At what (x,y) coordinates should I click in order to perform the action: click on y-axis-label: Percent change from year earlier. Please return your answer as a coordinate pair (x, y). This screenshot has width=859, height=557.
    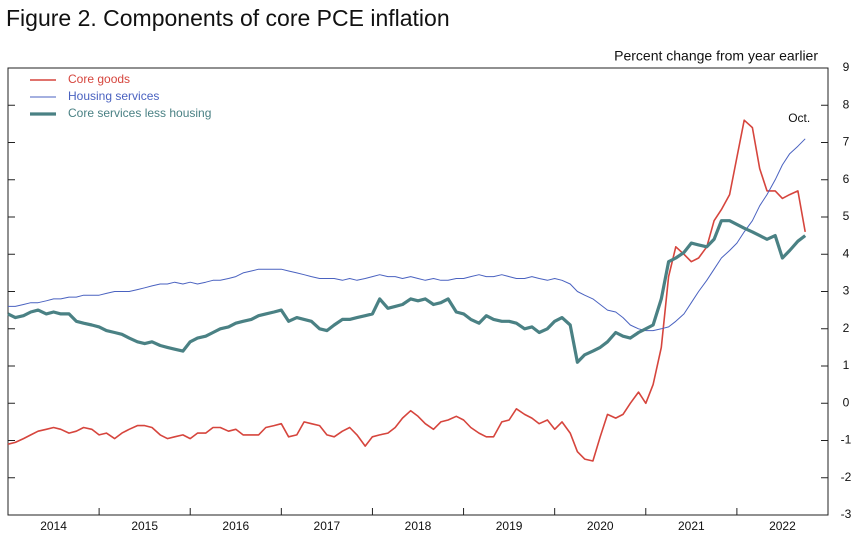
    Looking at the image, I should click on (716, 56).